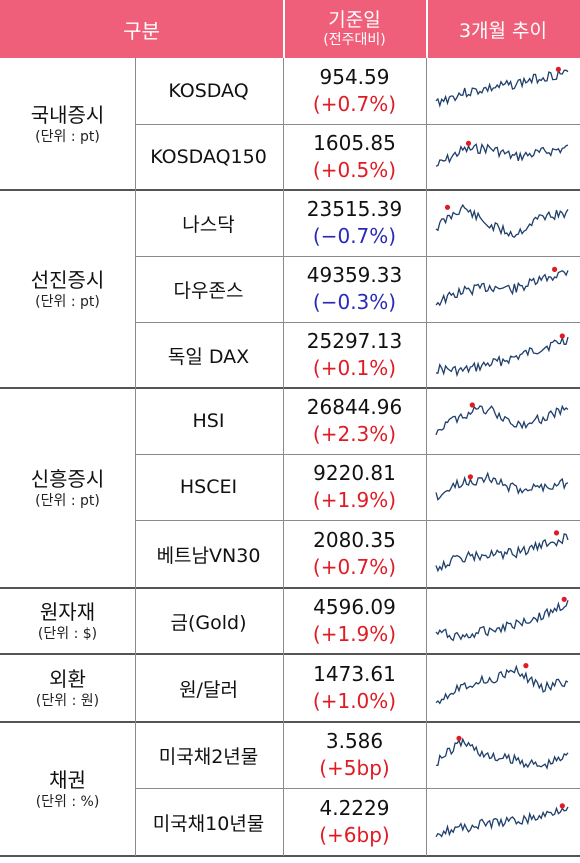 The height and width of the screenshot is (863, 580). Describe the element at coordinates (354, 755) in the screenshot. I see `row-value-cell: 3.586 (+5bp)` at that location.